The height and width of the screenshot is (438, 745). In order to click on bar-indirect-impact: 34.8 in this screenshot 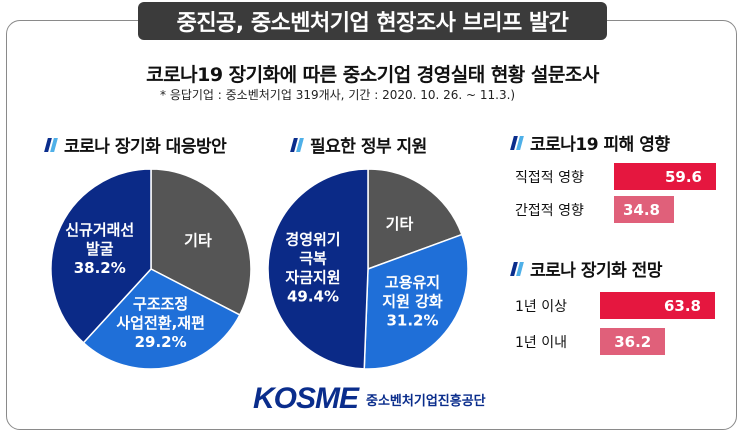, I will do `click(644, 209)`.